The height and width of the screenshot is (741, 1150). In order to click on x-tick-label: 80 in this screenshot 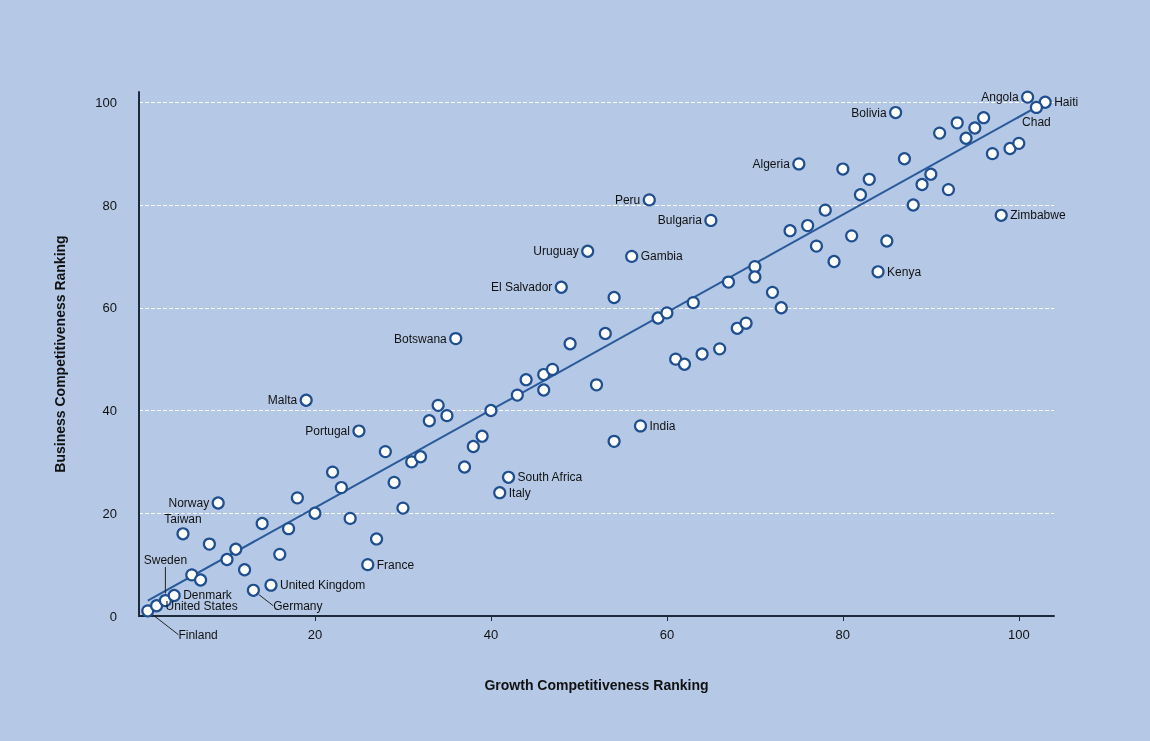, I will do `click(843, 634)`.